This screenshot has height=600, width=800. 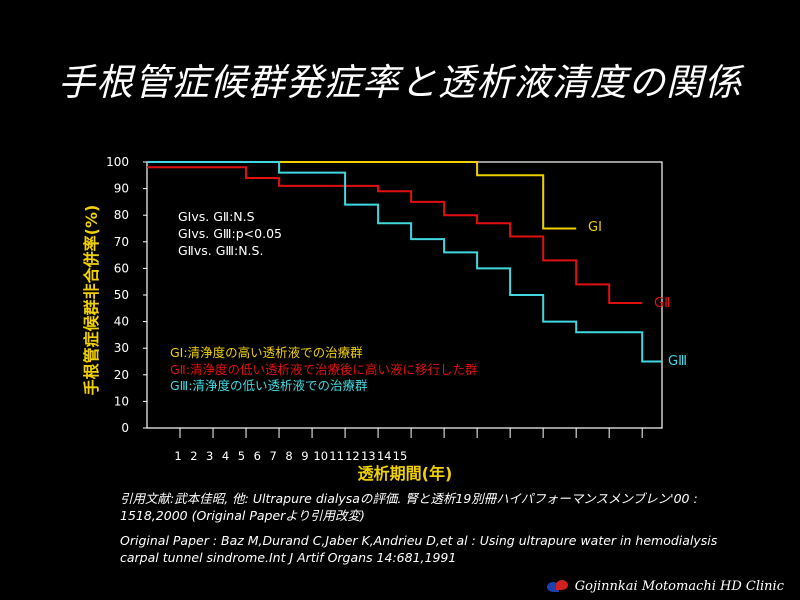 I want to click on y-axis-label: 手根管症候群非合併率(%), so click(x=91, y=300).